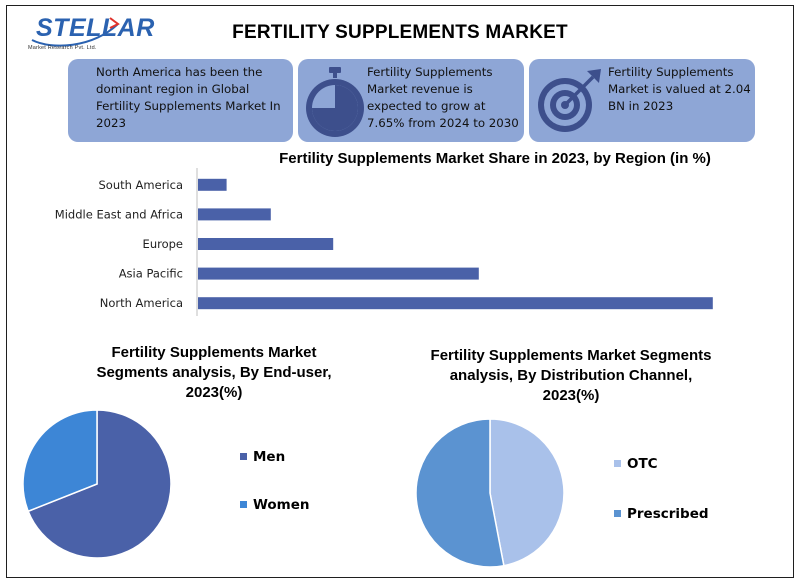  Describe the element at coordinates (151, 274) in the screenshot. I see `bar-category-label: Asia Pacific` at that location.